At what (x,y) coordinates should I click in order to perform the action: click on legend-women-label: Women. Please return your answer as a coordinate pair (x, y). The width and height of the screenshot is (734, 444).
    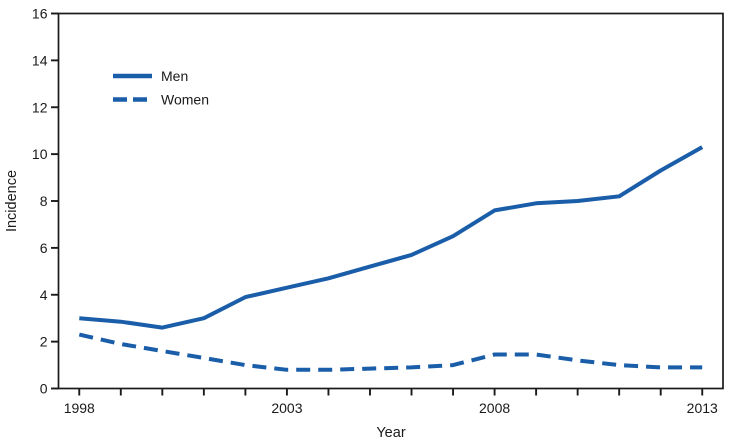
    Looking at the image, I should click on (185, 100).